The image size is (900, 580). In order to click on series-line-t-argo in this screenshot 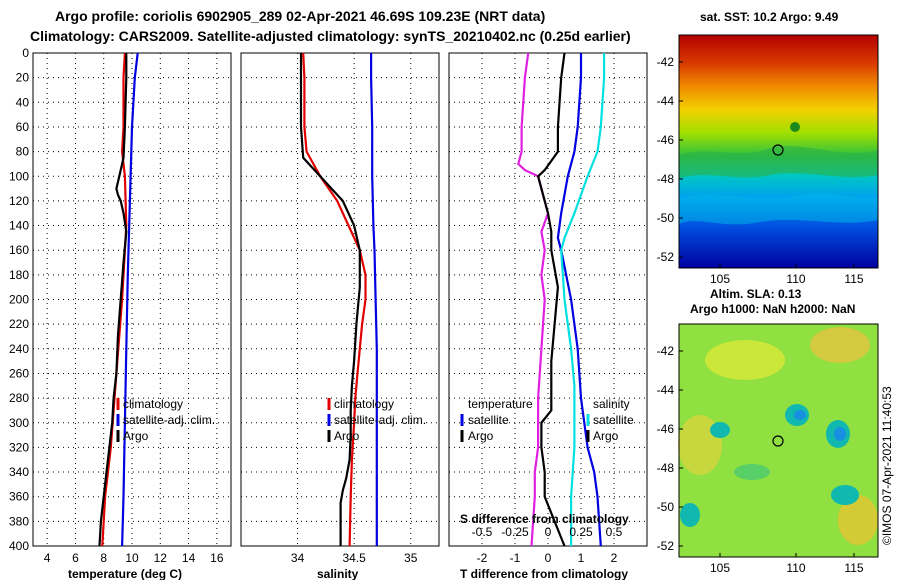, I will do `click(551, 299)`.